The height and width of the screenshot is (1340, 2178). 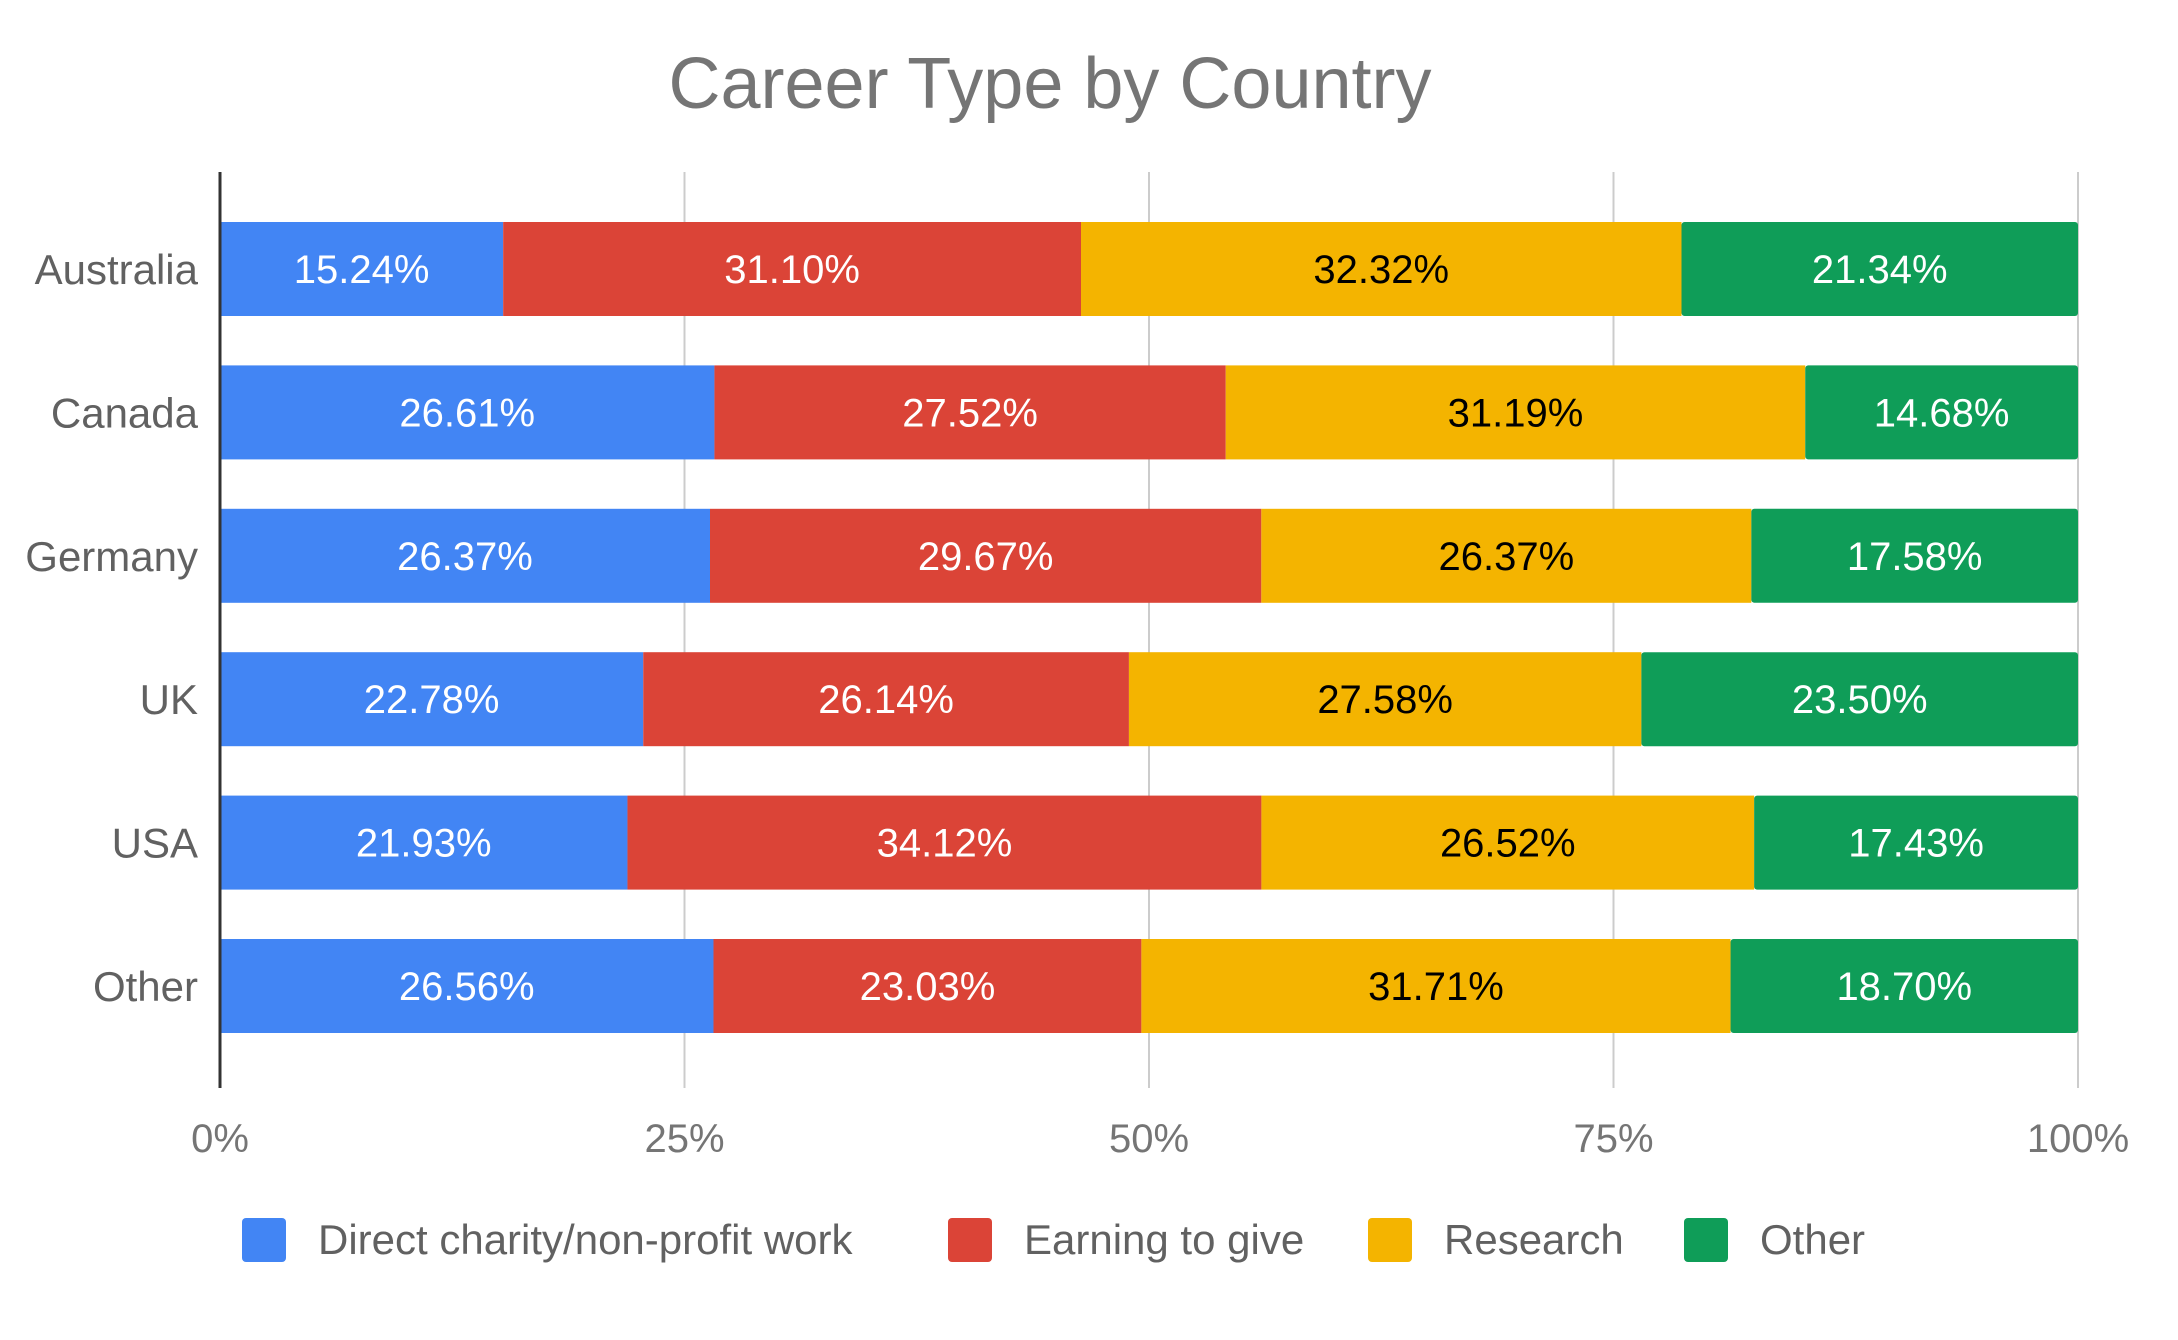 I want to click on category-label: Australia, so click(x=117, y=269).